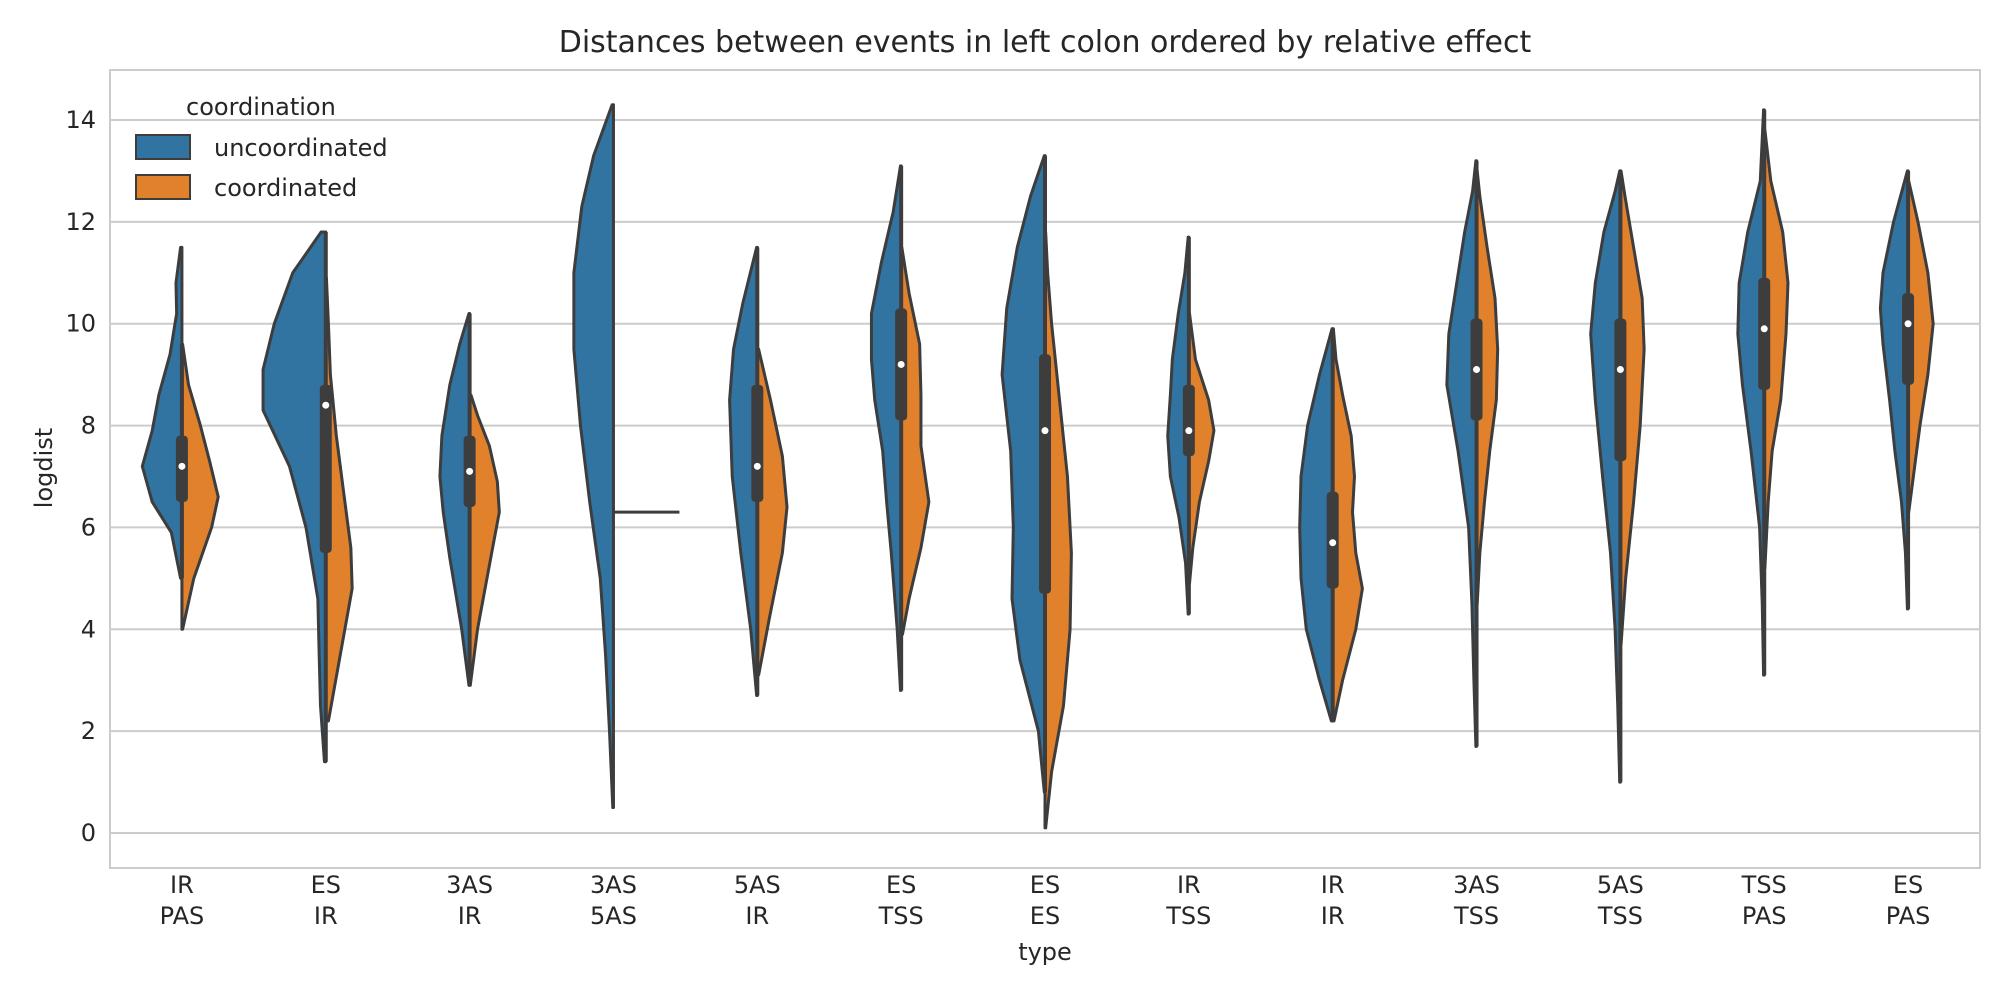 This screenshot has width=2000, height=1004. What do you see at coordinates (1333, 916) in the screenshot?
I see `x-tick-bottom-8: IR` at bounding box center [1333, 916].